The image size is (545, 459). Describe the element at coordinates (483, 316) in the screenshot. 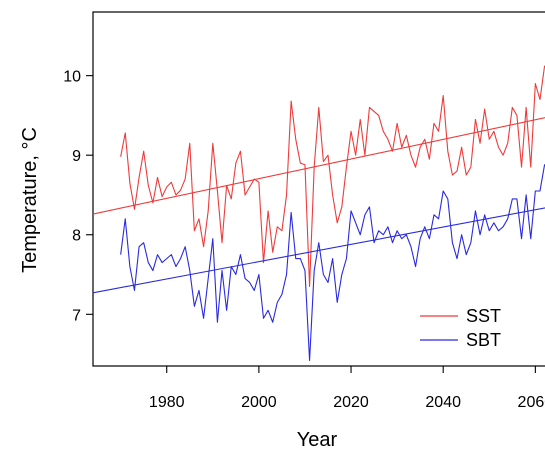

I see `legend-label-sst: SST` at that location.